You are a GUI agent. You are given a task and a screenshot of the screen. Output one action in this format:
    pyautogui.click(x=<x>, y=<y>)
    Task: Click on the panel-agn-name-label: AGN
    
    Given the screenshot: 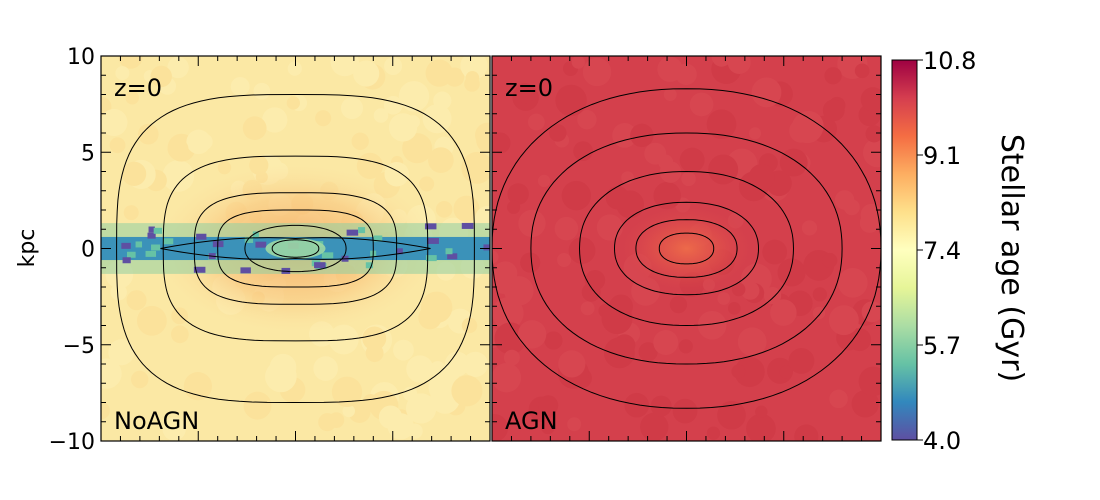 What is the action you would take?
    pyautogui.click(x=531, y=421)
    